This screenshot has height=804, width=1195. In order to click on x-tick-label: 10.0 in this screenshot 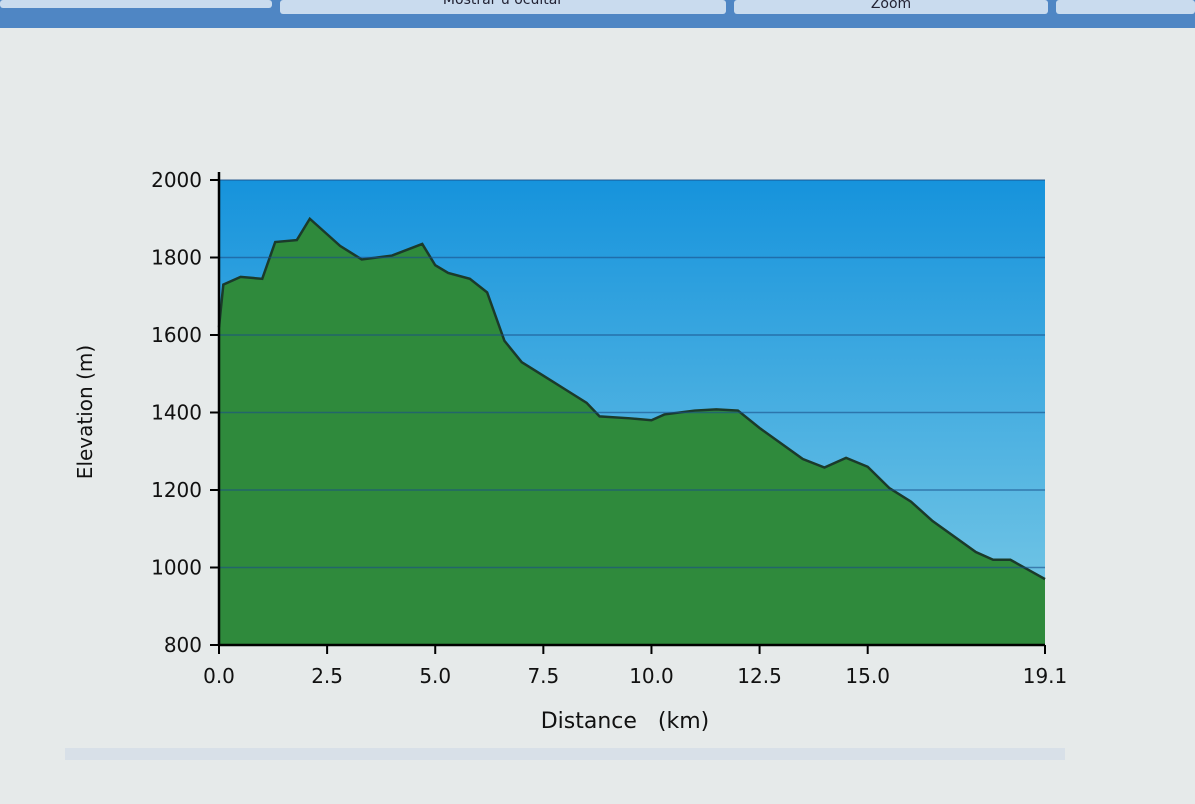, I will do `click(651, 676)`.